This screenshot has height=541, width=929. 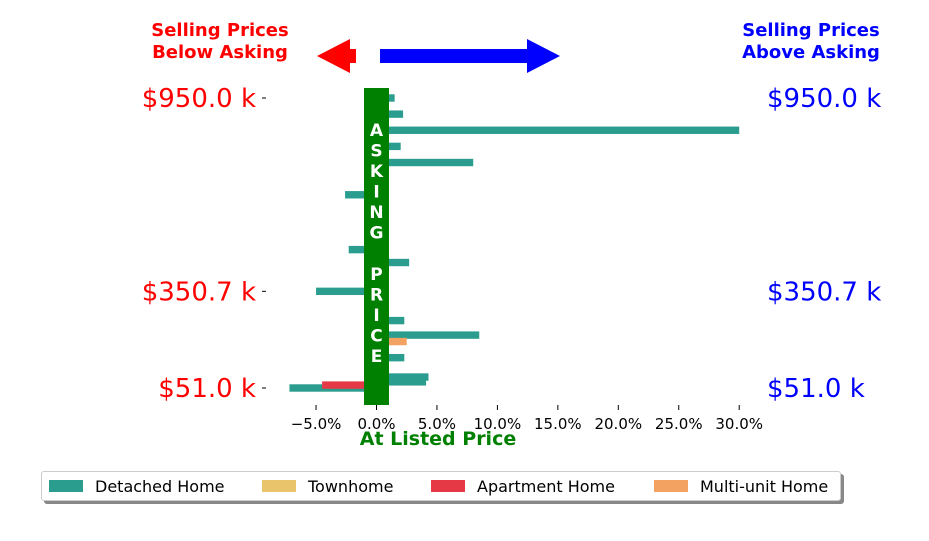 I want to click on asking-band-letter: A, so click(x=377, y=131).